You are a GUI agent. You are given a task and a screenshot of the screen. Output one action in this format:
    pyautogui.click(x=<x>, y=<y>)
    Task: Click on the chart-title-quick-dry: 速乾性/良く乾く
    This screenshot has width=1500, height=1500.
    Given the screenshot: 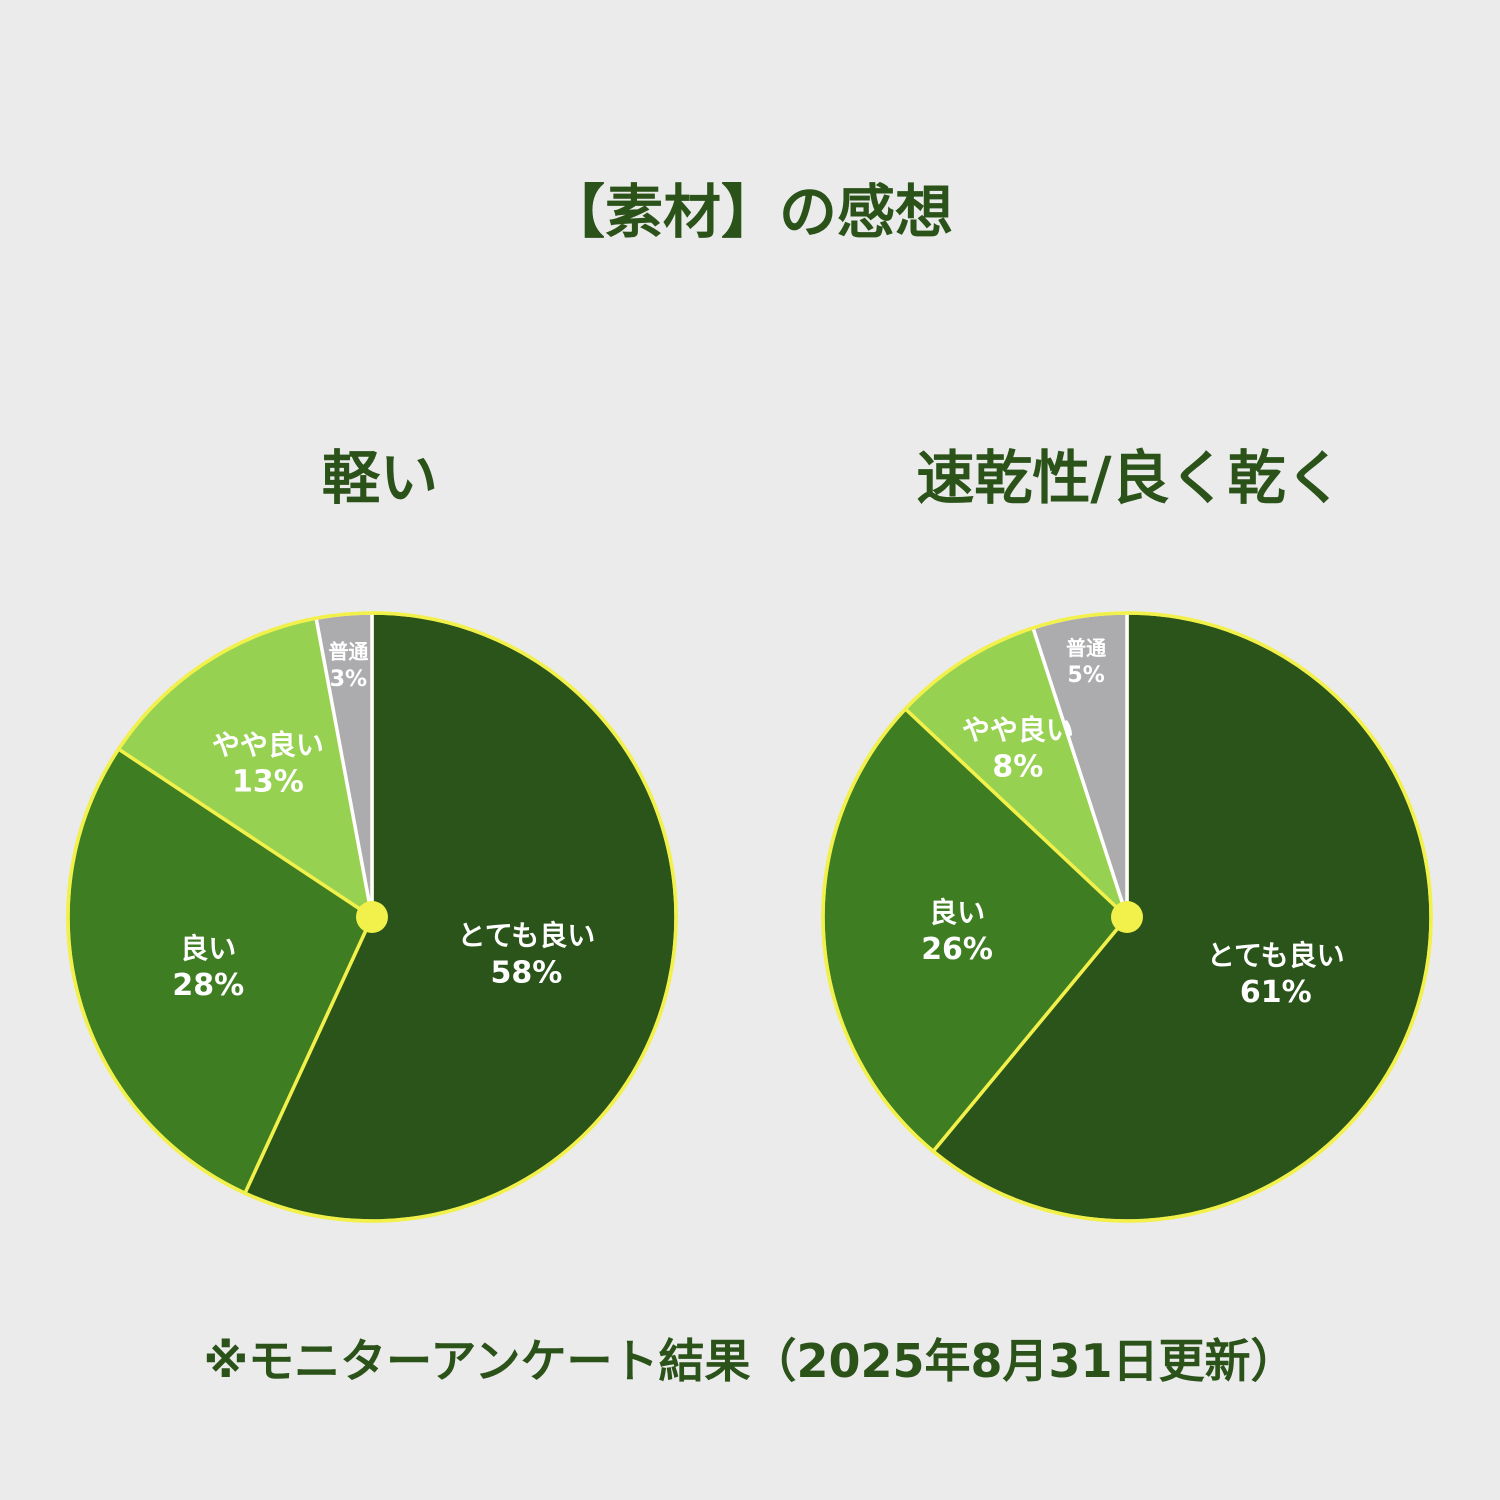 What is the action you would take?
    pyautogui.click(x=1130, y=478)
    